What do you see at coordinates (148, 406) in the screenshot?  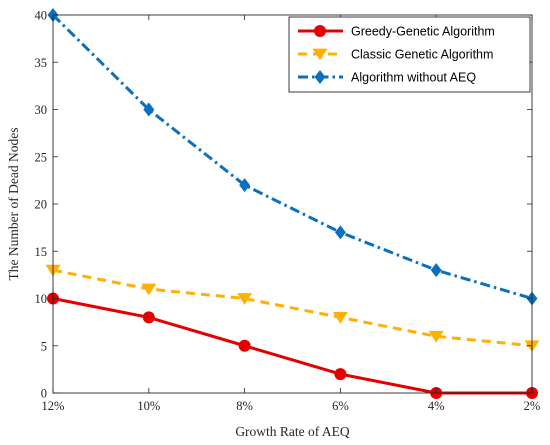 I see `x-tick-label: 10%` at bounding box center [148, 406].